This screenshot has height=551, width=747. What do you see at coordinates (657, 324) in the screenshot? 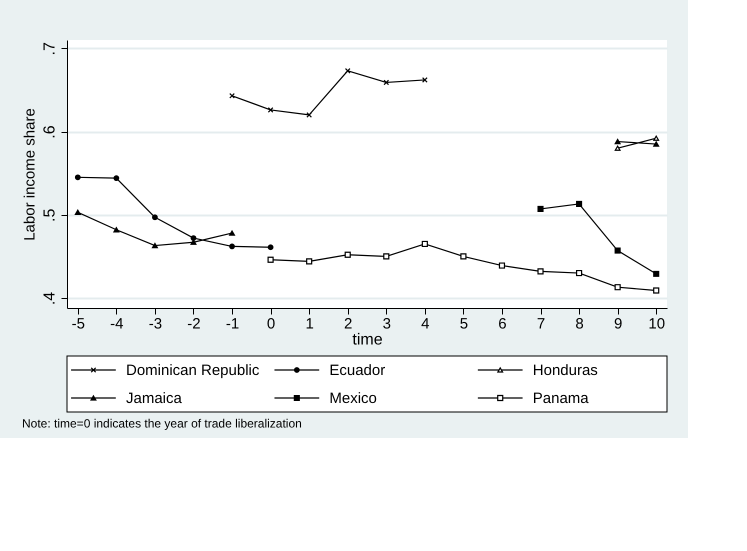
I see `x-tick-label: 10` at bounding box center [657, 324].